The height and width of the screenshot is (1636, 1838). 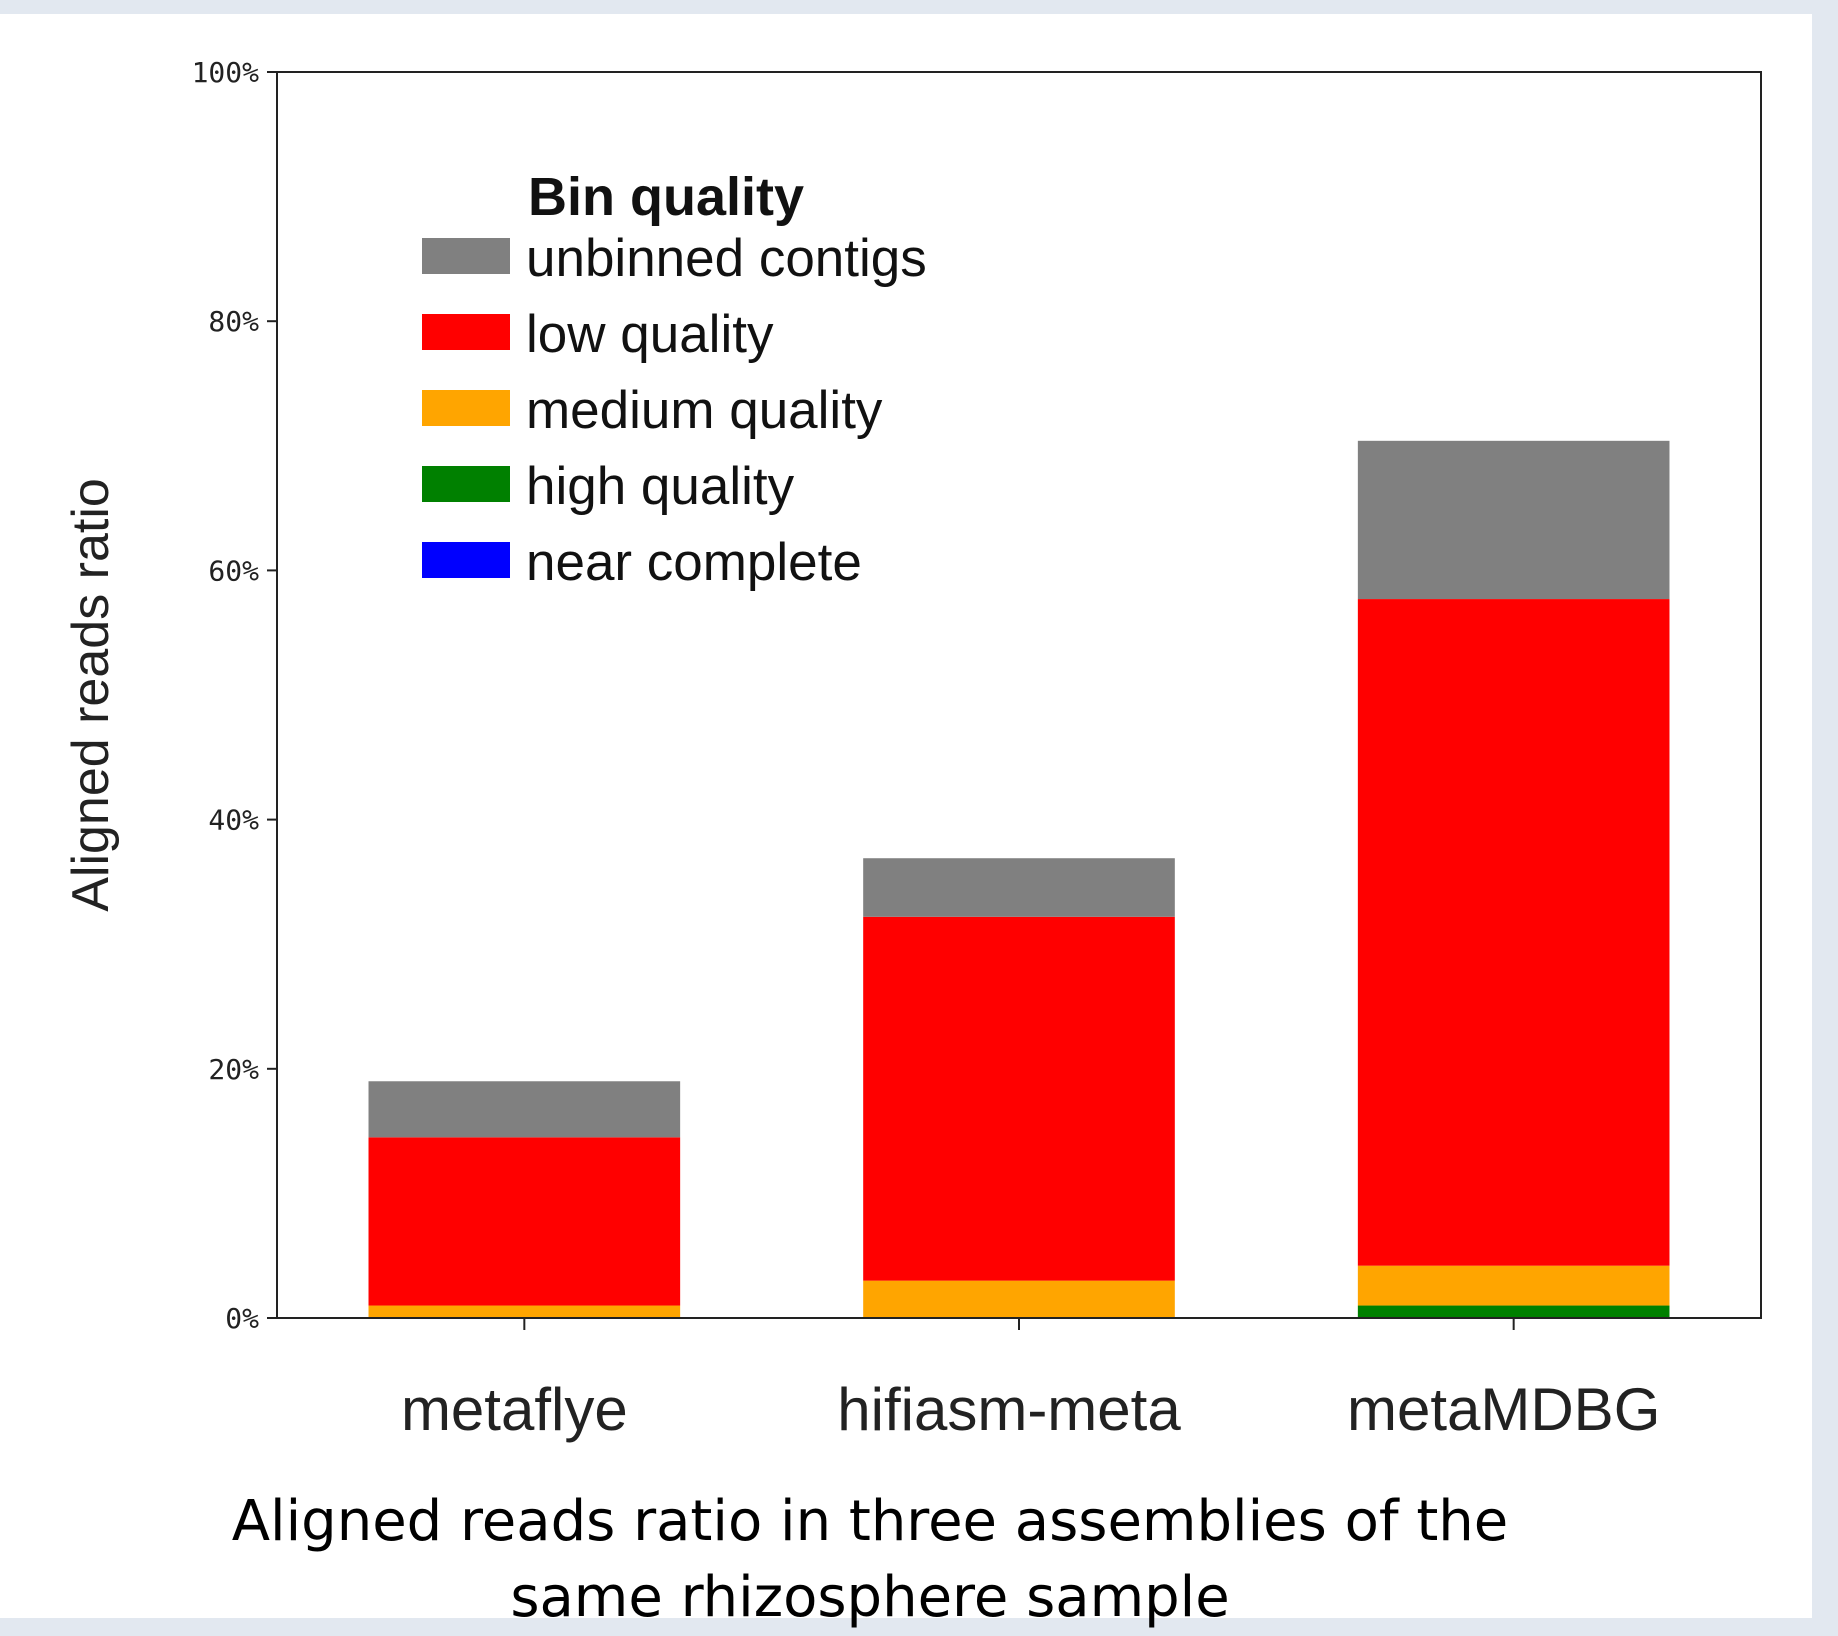 I want to click on x-tick-label: hifiasm-meta, so click(x=1009, y=1409).